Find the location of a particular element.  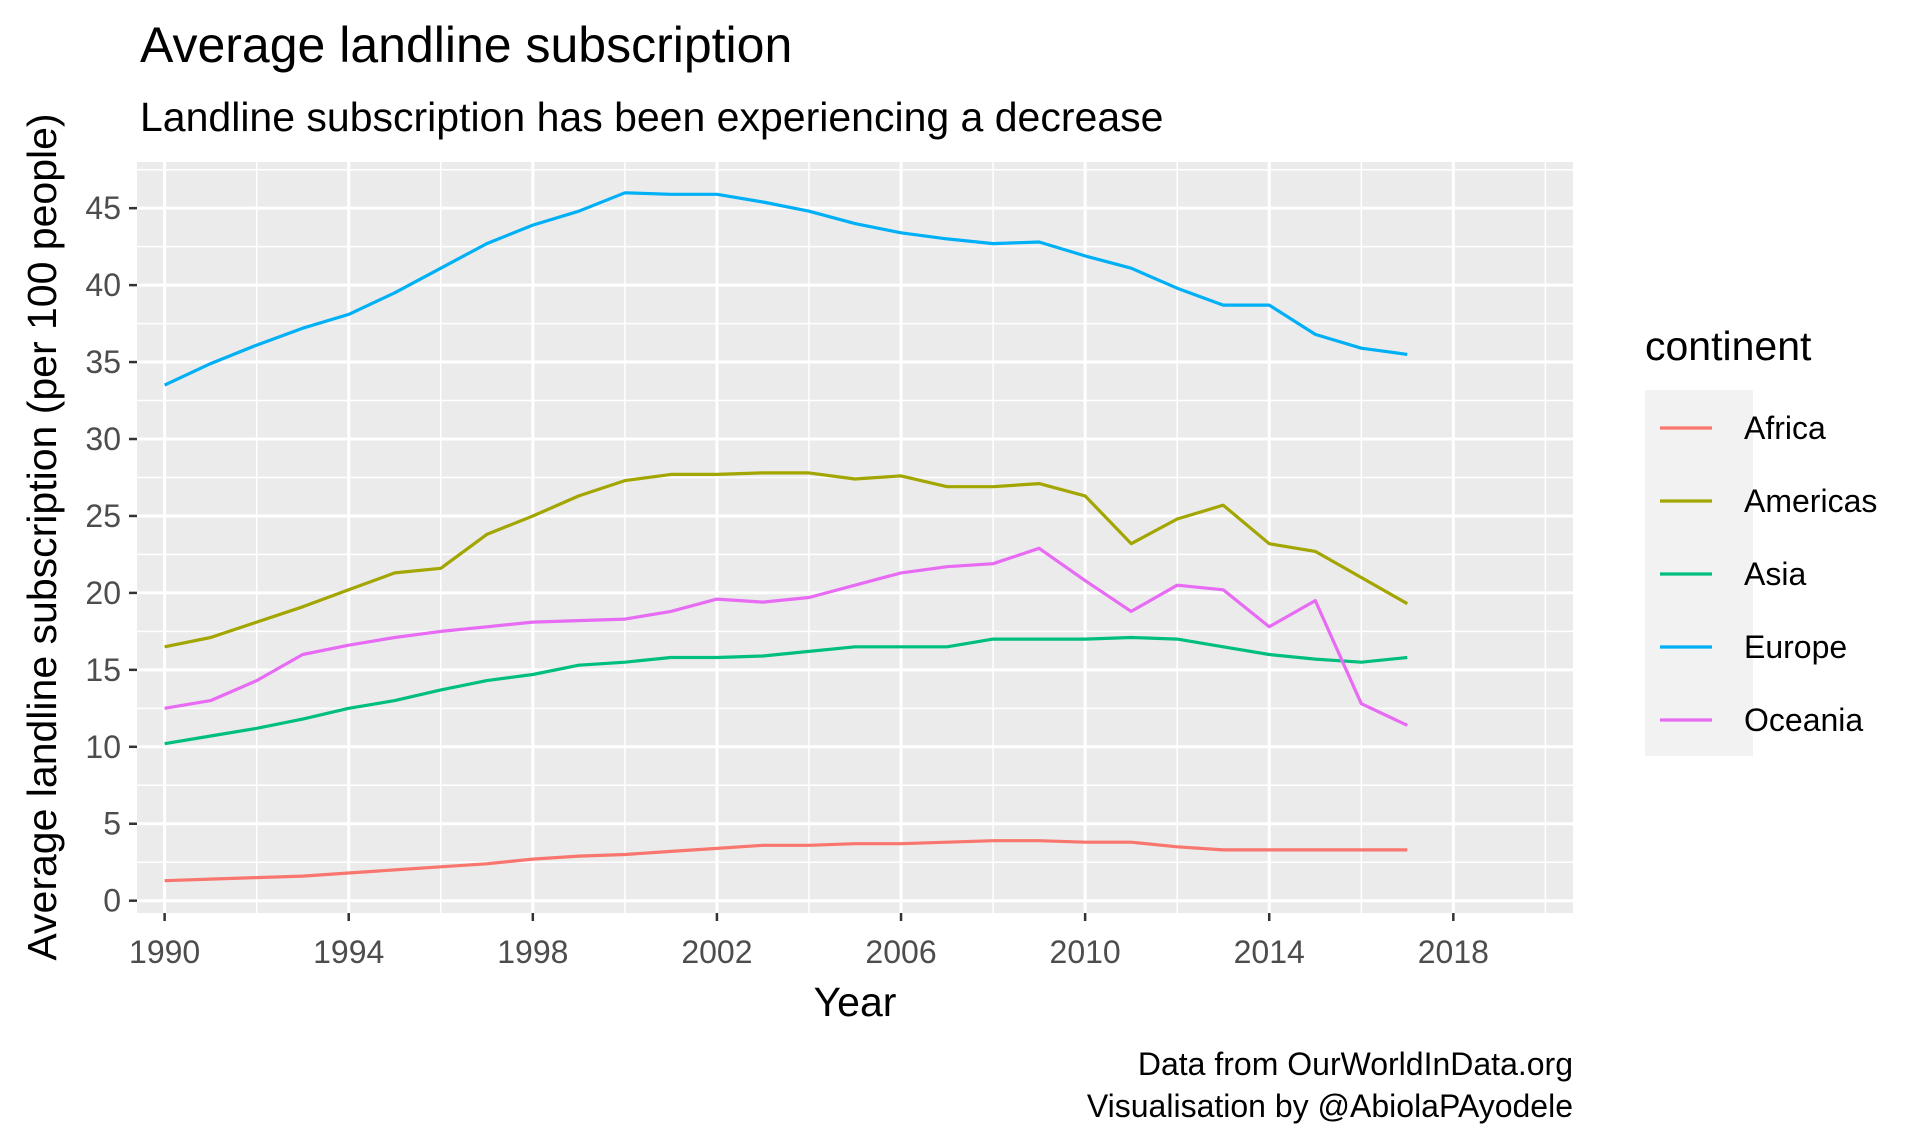

y-axis: 0 5 10 15 20 25 30 35 40 45 is located at coordinates (111, 554).